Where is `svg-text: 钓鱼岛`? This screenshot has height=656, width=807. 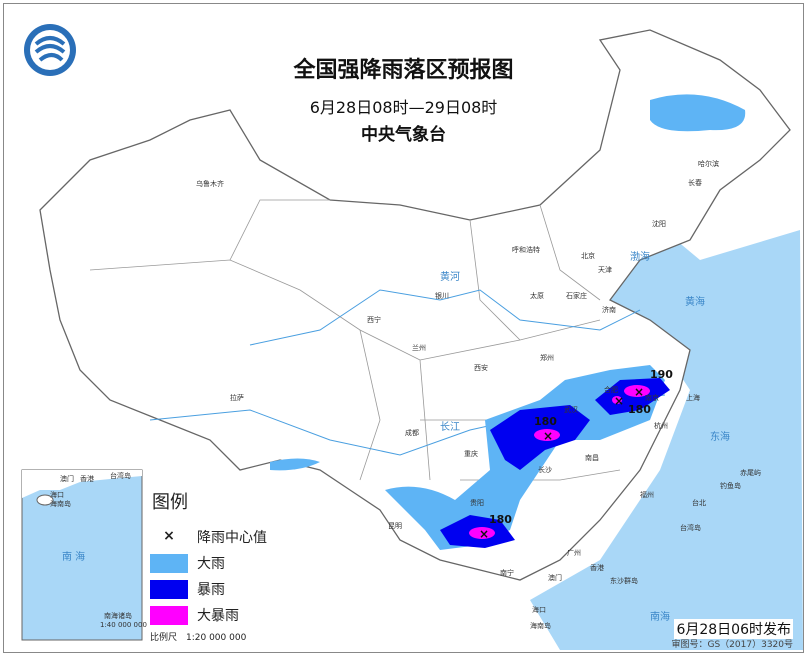 svg-text: 钓鱼岛 is located at coordinates (730, 485).